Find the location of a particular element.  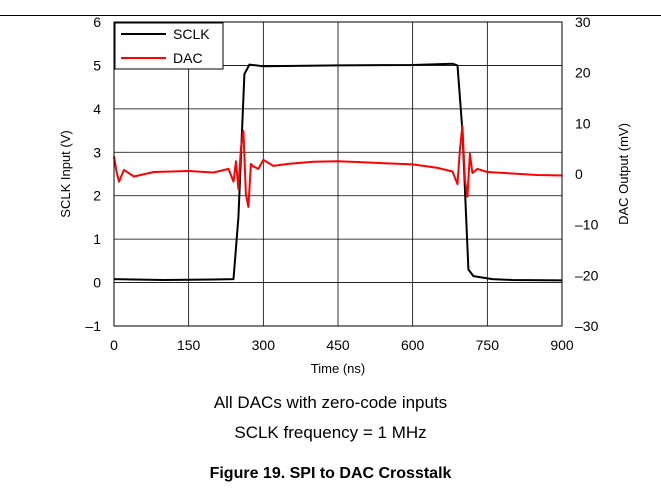

note-sclk-frequency: SCLK frequency = 1 MHz is located at coordinates (330, 432).